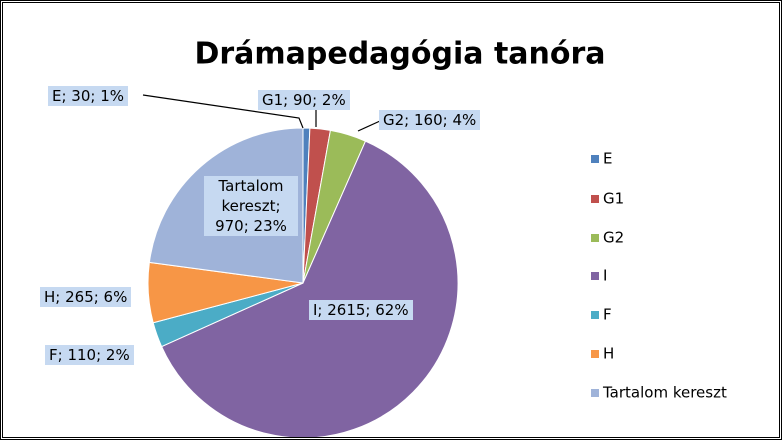  Describe the element at coordinates (361, 310) in the screenshot. I see `data-label: I; 2615; 62%` at that location.